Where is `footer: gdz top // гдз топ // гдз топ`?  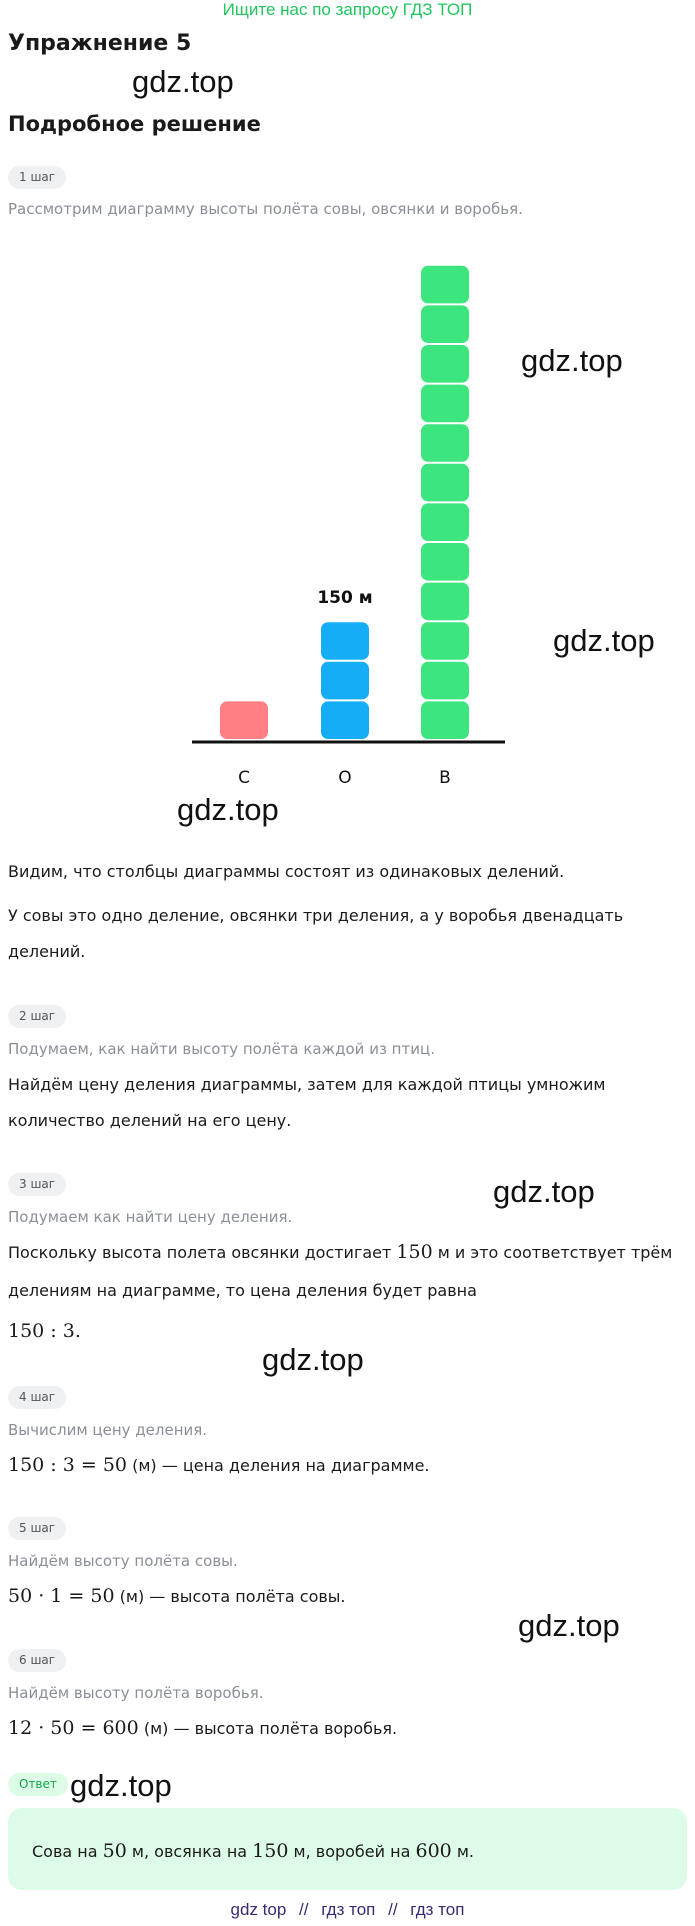 footer: gdz top // гдз топ // гдз топ is located at coordinates (347, 1910).